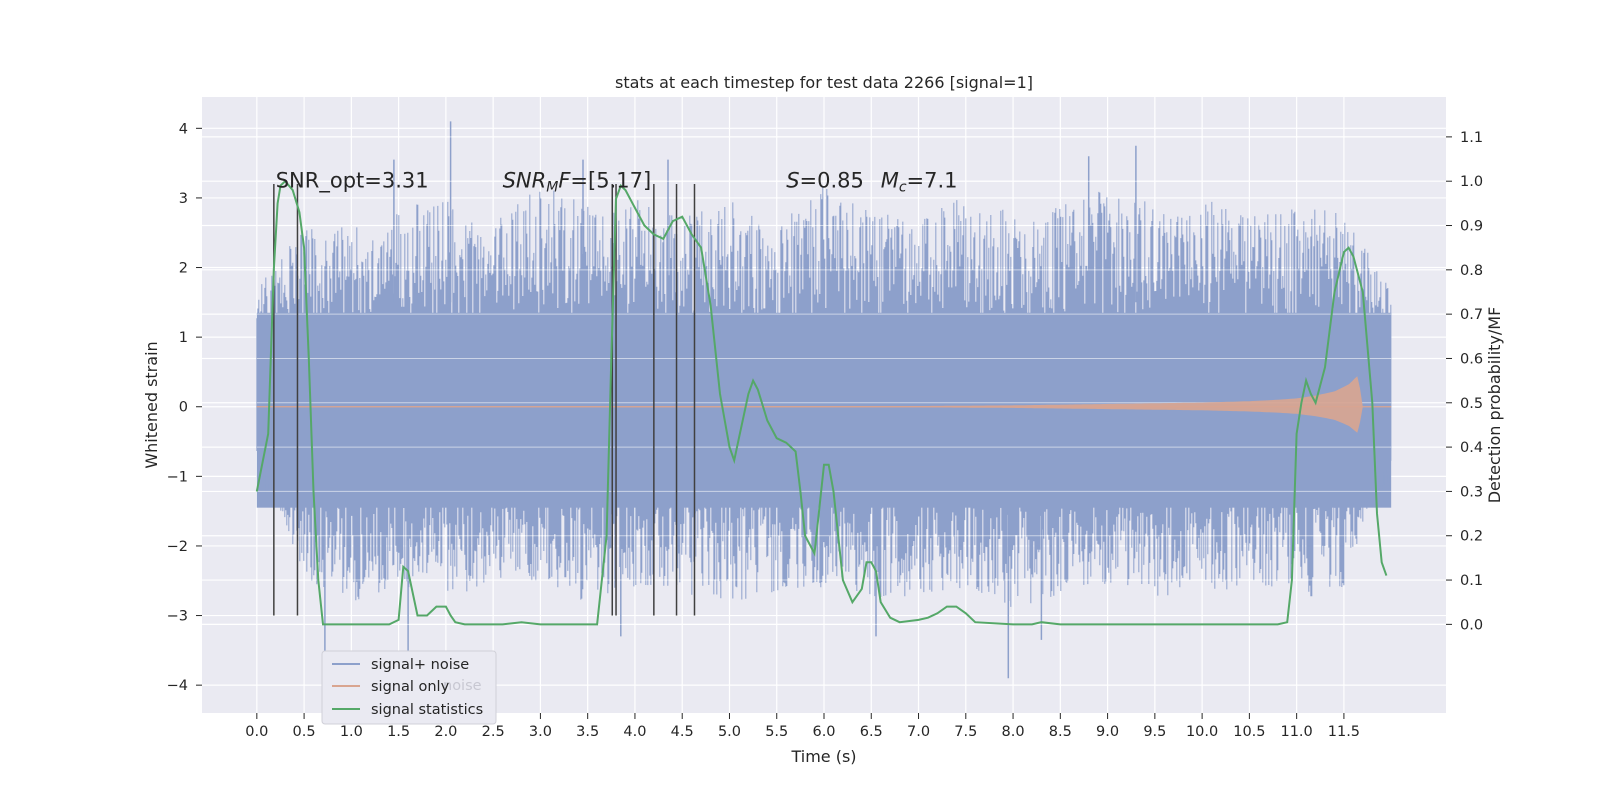 Image resolution: width=1600 pixels, height=800 pixels. What do you see at coordinates (1471, 404) in the screenshot?
I see `y-tick-label-right: 0.5` at bounding box center [1471, 404].